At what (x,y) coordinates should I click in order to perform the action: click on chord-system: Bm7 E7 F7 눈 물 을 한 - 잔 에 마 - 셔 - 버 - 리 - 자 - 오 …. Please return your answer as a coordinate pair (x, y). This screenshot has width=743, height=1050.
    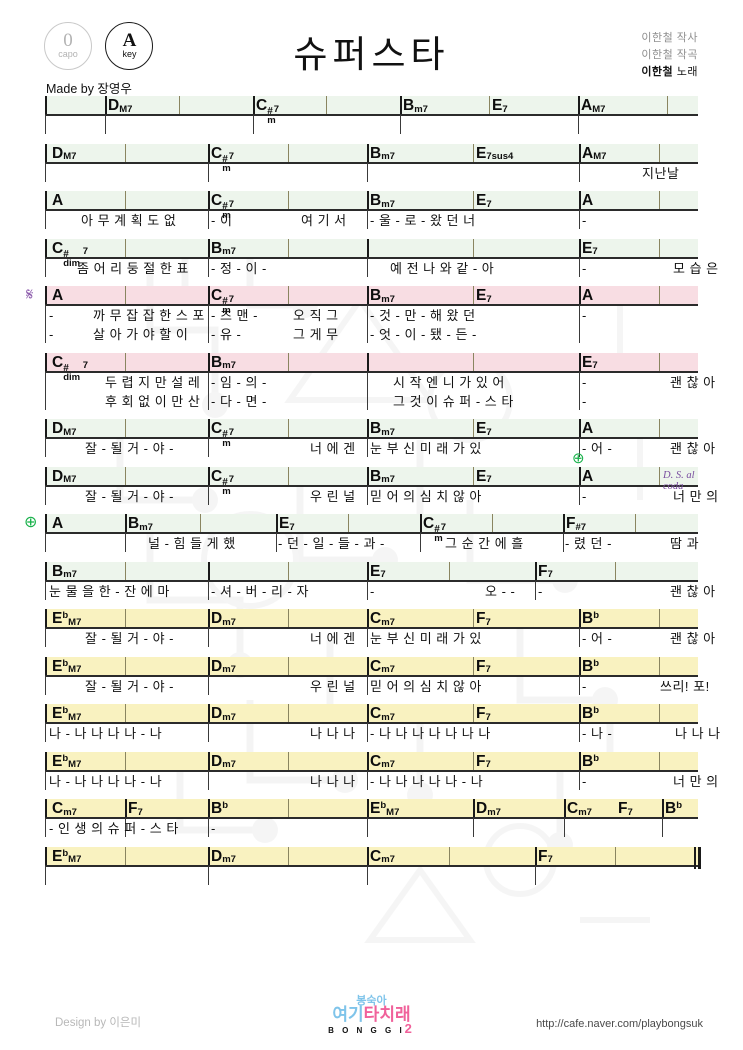
    Looking at the image, I should click on (380, 581).